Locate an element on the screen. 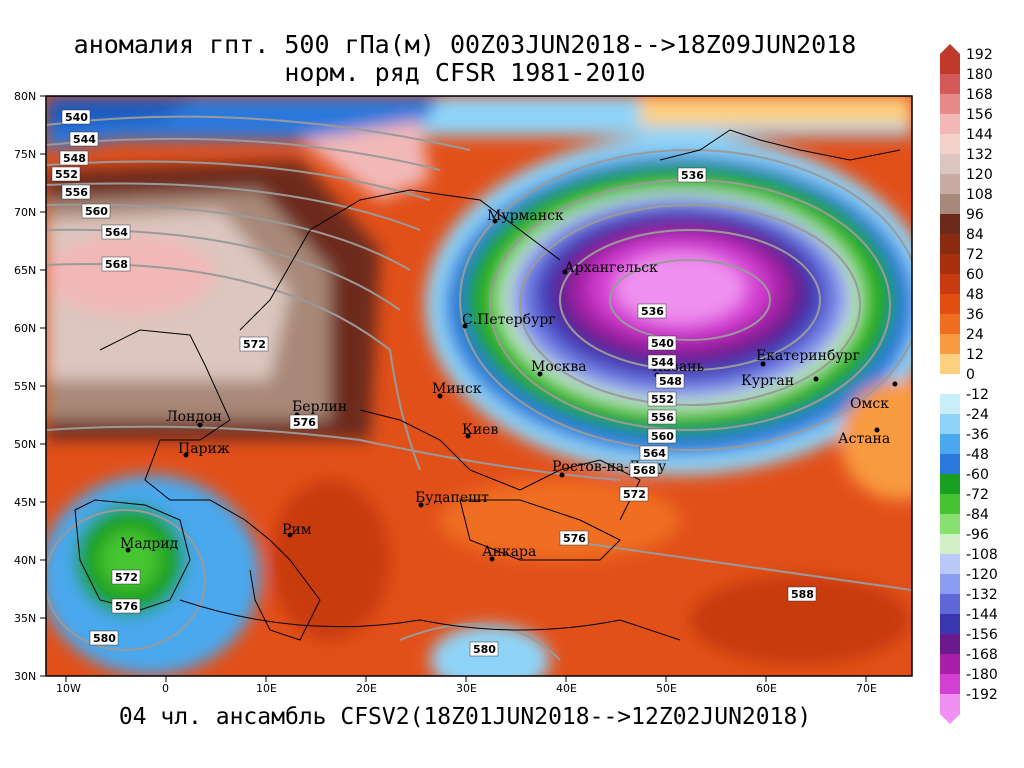  lon-label: 10E is located at coordinates (266, 688).